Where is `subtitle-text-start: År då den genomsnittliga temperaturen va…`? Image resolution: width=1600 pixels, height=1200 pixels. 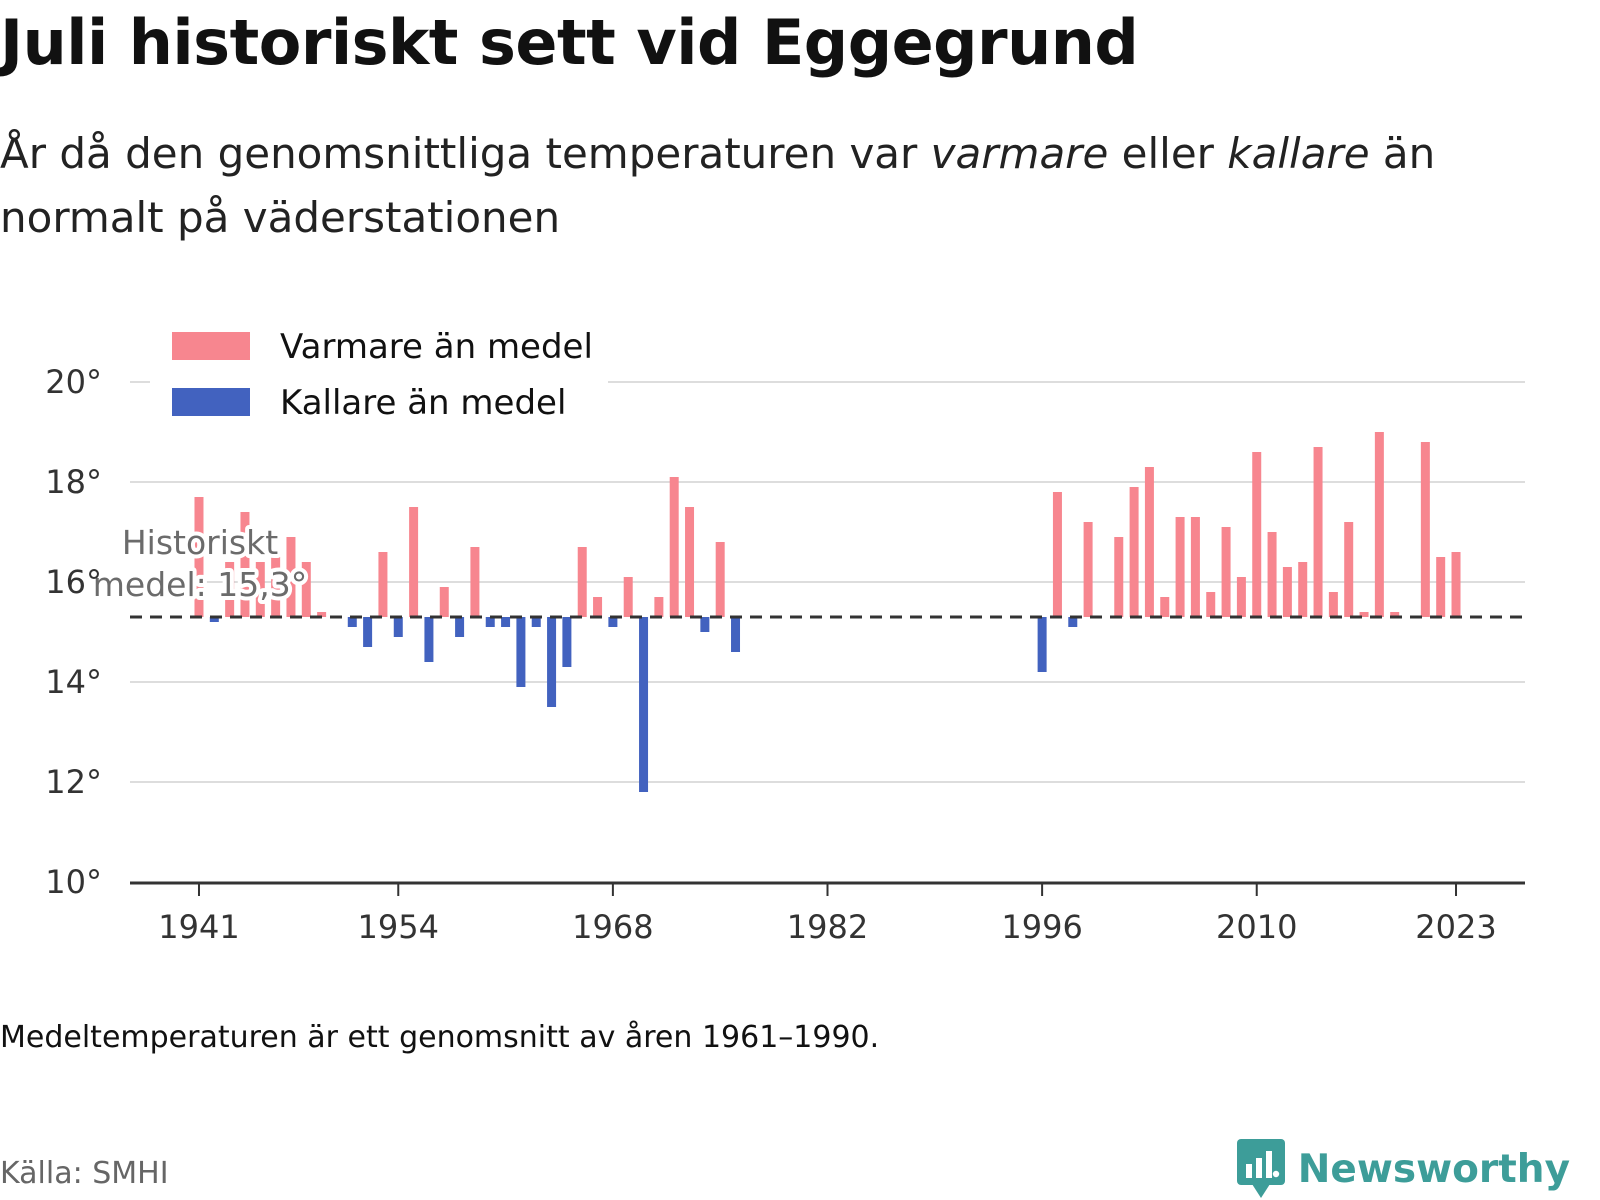
subtitle-text-start: År då den genomsnittliga temperaturen va… is located at coordinates (465, 153).